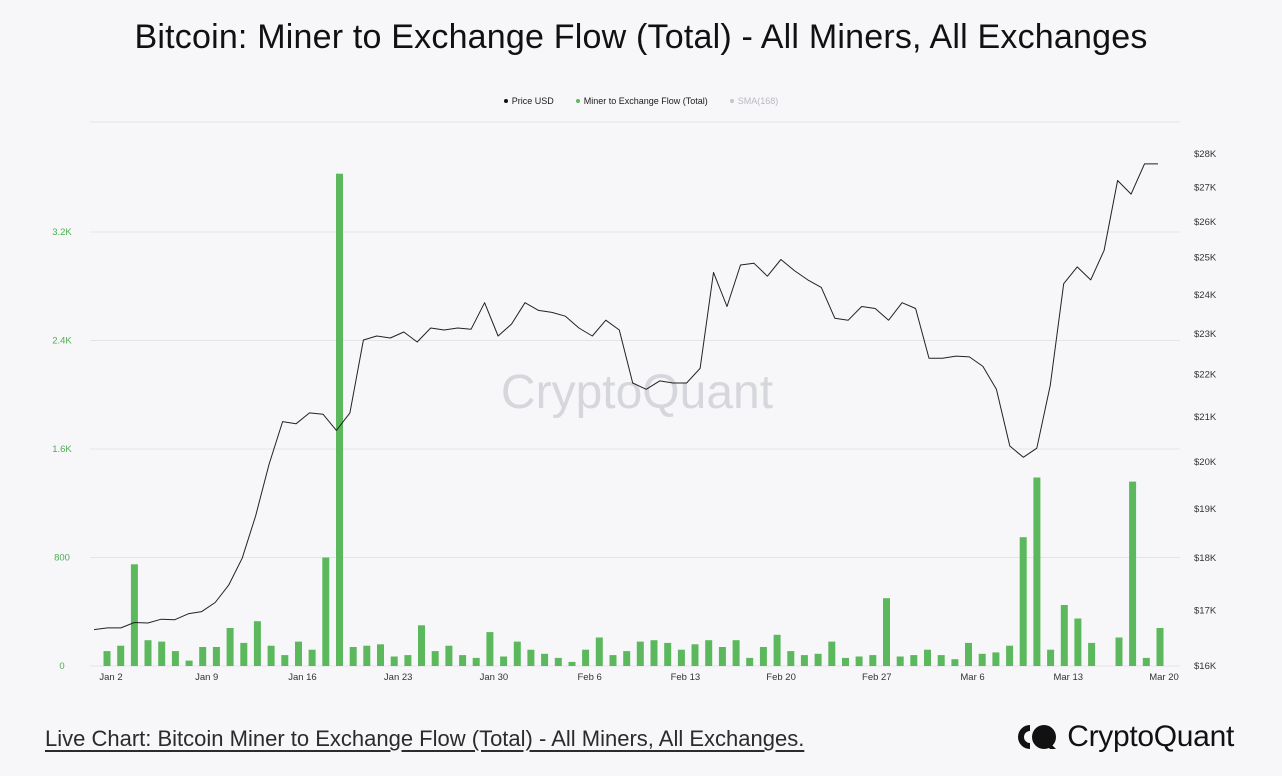 Image resolution: width=1282 pixels, height=776 pixels. What do you see at coordinates (589, 677) in the screenshot?
I see `x-axis-tick-label: Feb 6` at bounding box center [589, 677].